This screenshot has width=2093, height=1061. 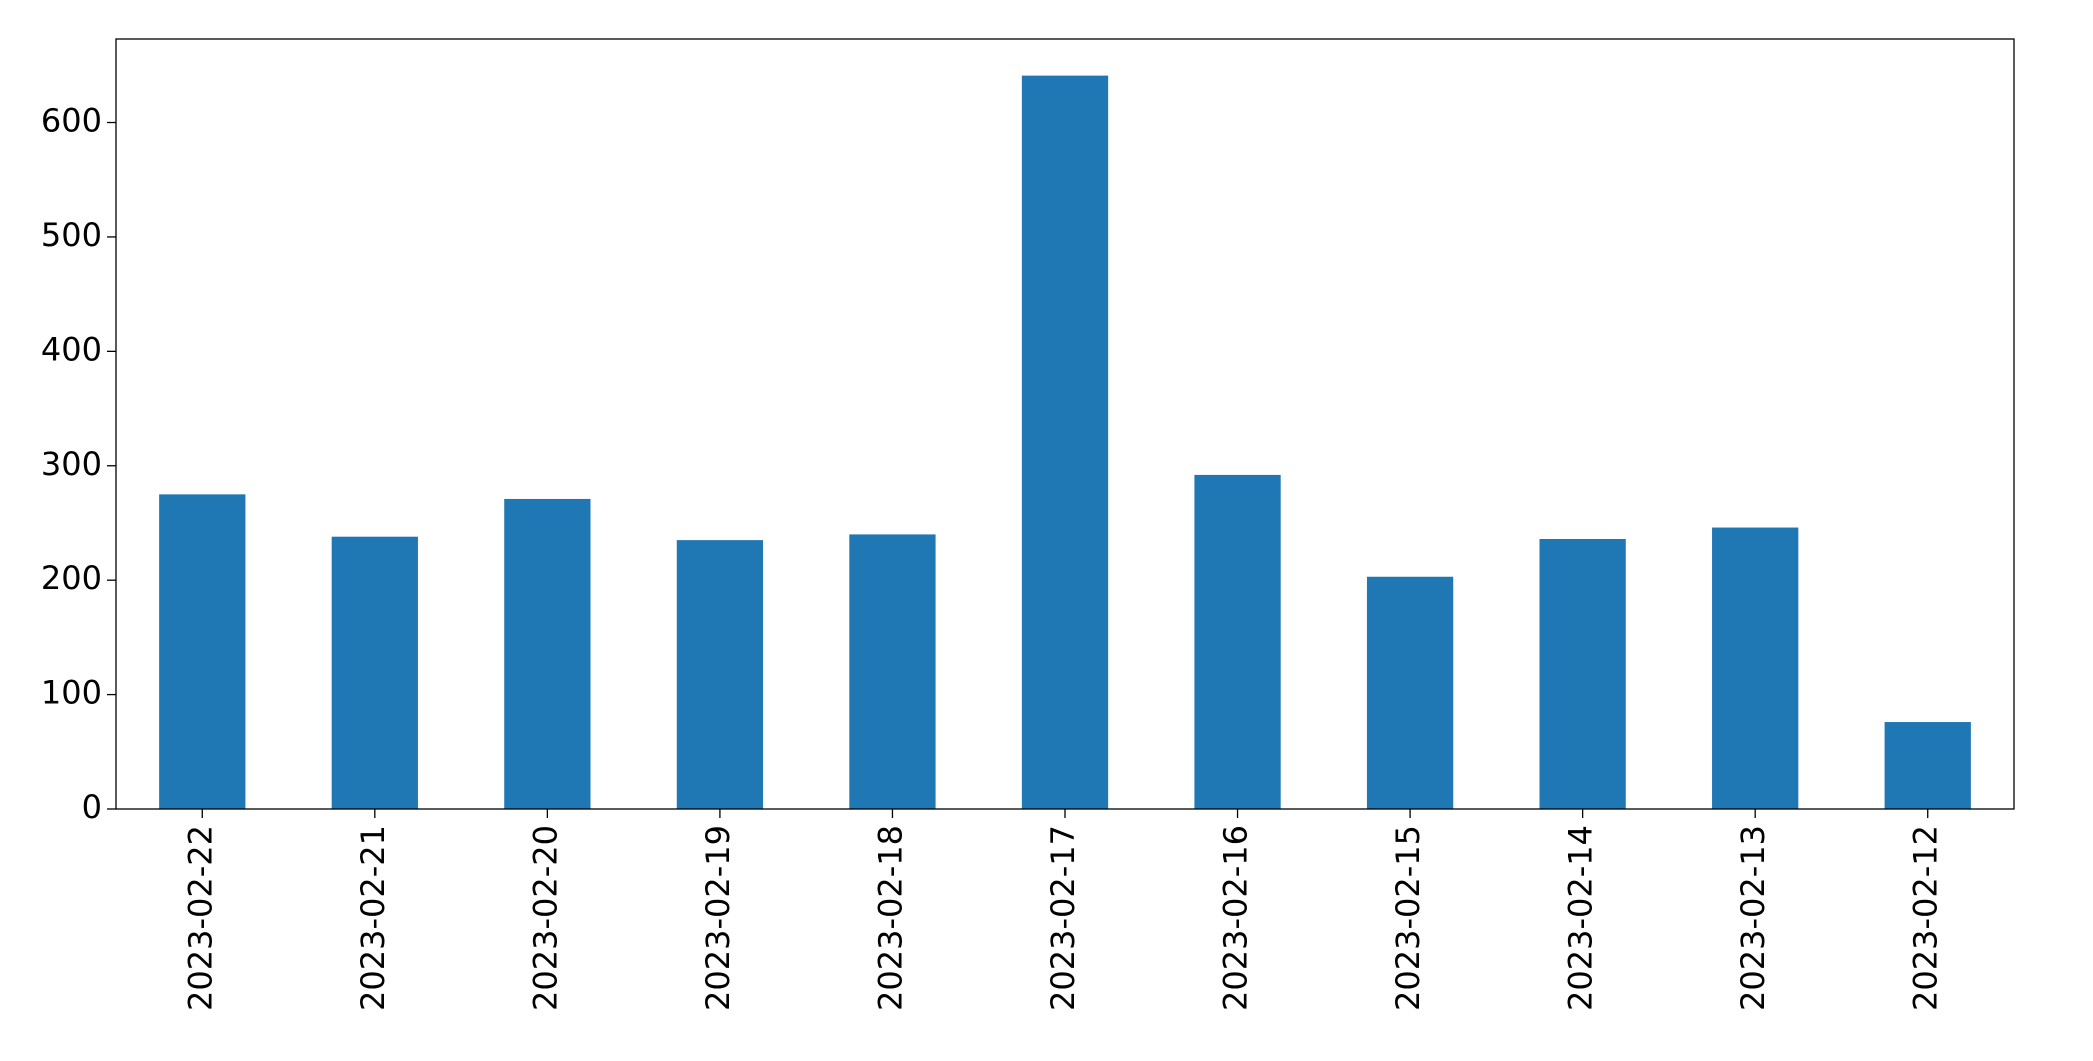 What do you see at coordinates (890, 918) in the screenshot?
I see `x-tick-label: 2023-02-18` at bounding box center [890, 918].